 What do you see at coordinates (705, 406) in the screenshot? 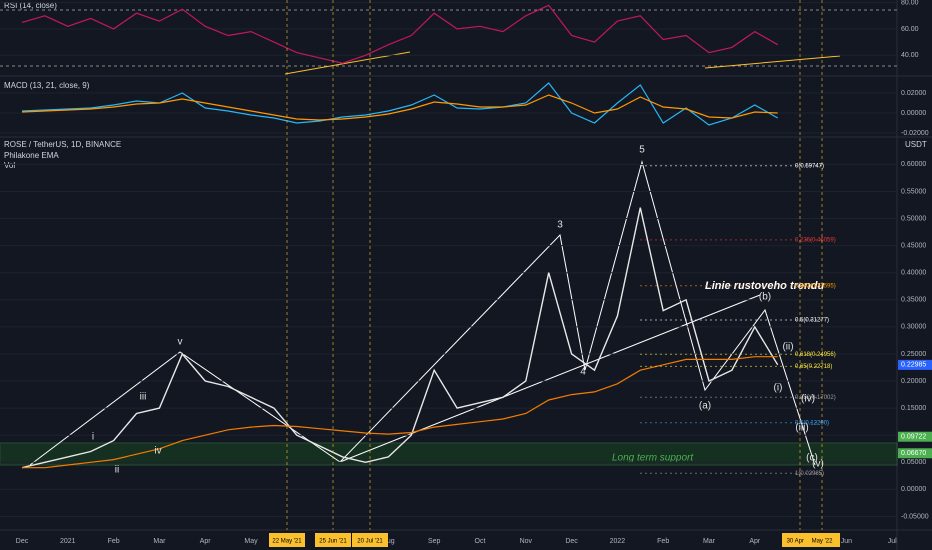
I see `wave-label: (a)` at bounding box center [705, 406].